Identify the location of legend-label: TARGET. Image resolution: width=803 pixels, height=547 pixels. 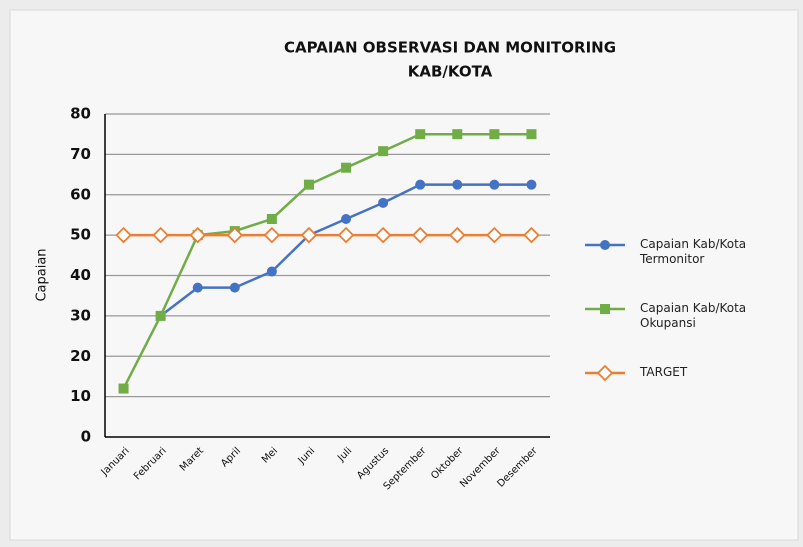
(664, 372).